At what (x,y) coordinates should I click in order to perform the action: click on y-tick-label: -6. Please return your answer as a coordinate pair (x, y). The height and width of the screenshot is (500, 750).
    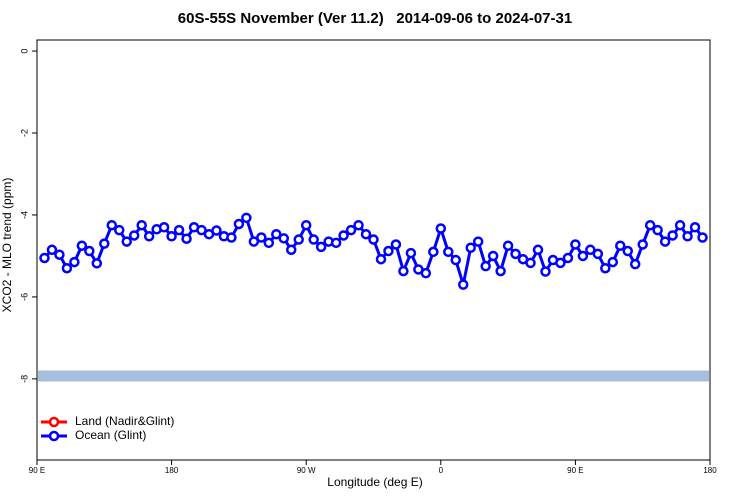
    Looking at the image, I should click on (24, 297).